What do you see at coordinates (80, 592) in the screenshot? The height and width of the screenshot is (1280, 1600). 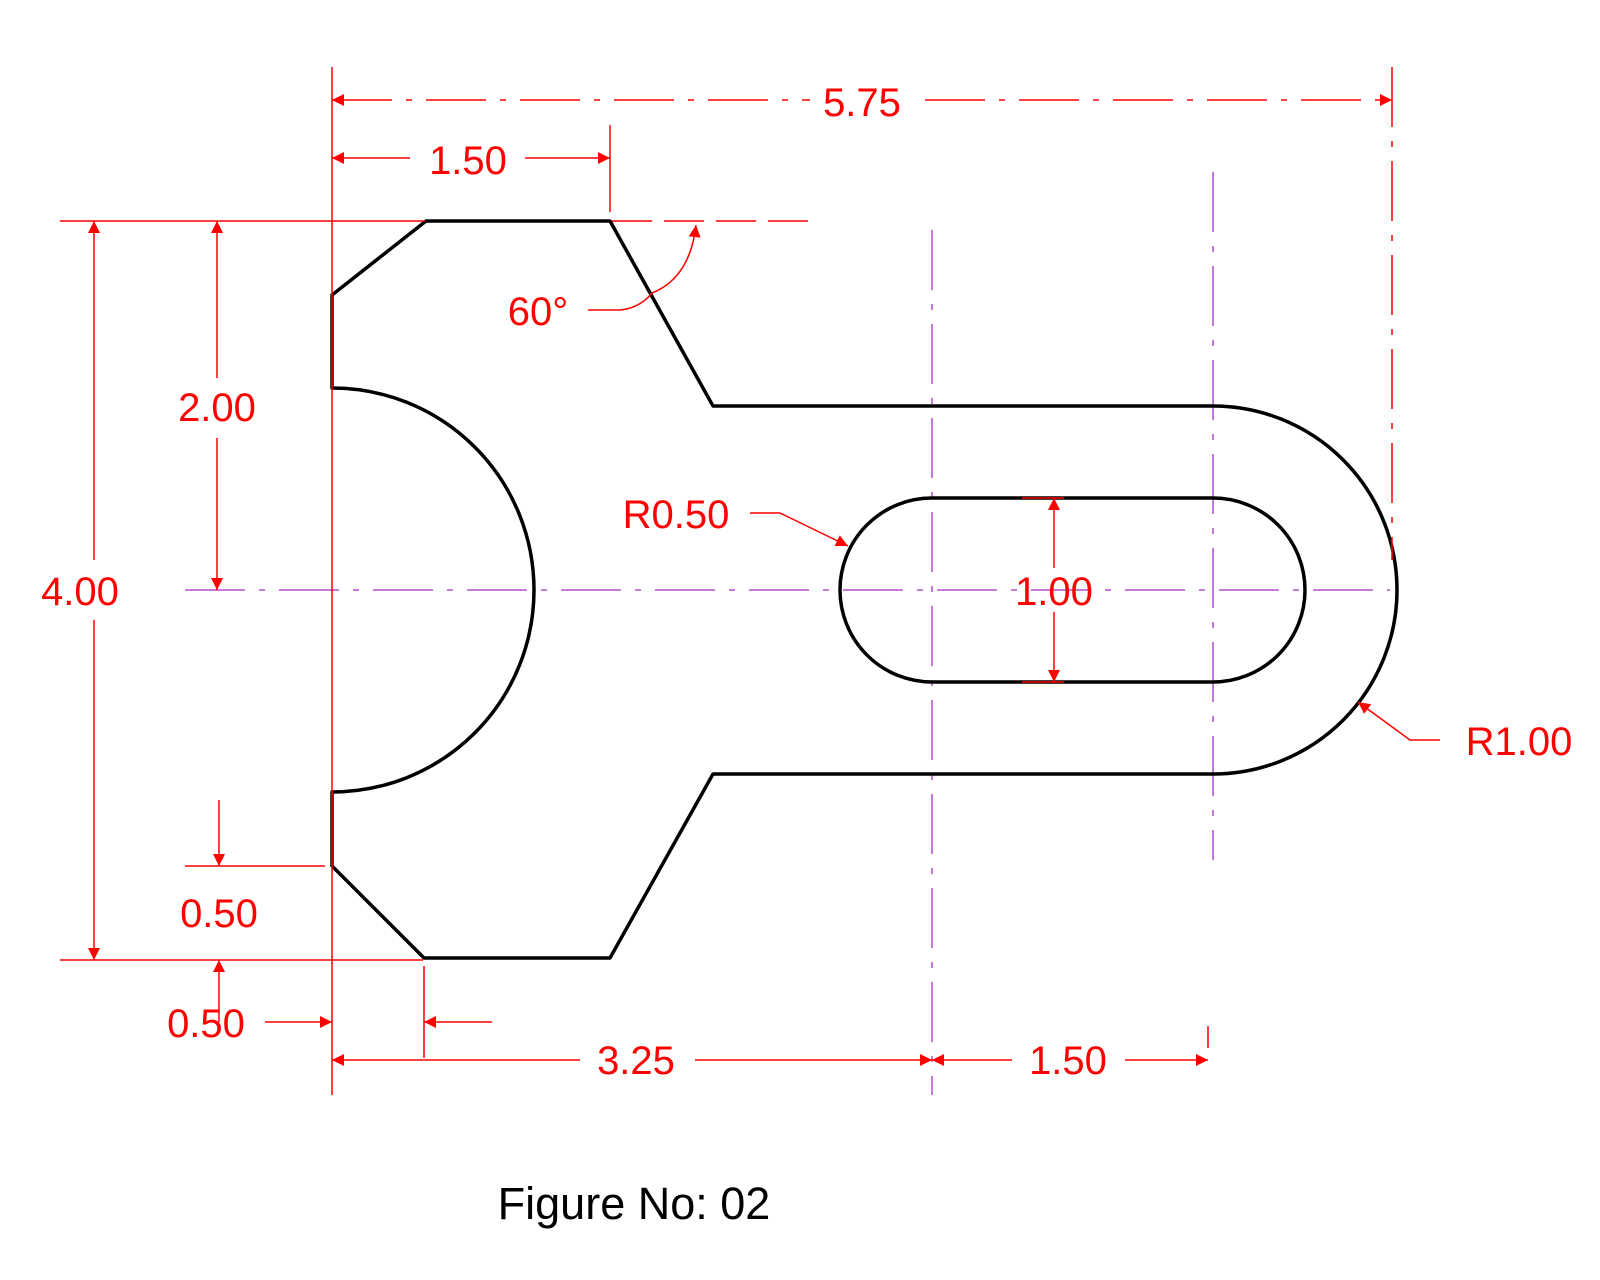 I see `dim-label-overall-height: 4.00` at bounding box center [80, 592].